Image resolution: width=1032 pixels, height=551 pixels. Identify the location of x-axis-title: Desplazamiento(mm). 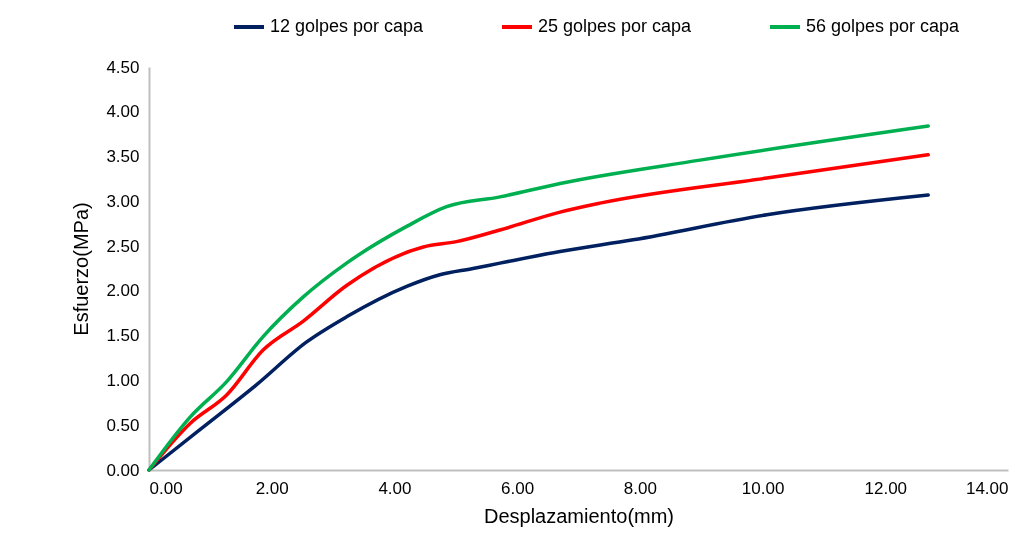
(579, 515).